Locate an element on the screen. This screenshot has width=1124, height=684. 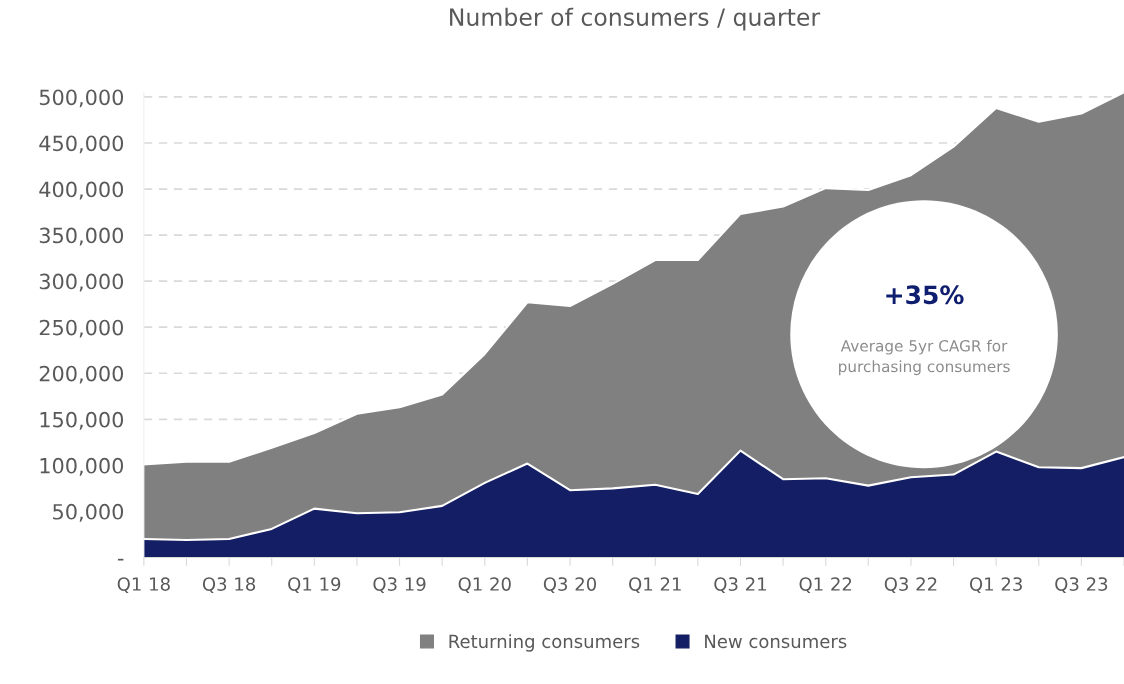
y-tick-label: 150,000 is located at coordinates (82, 420).